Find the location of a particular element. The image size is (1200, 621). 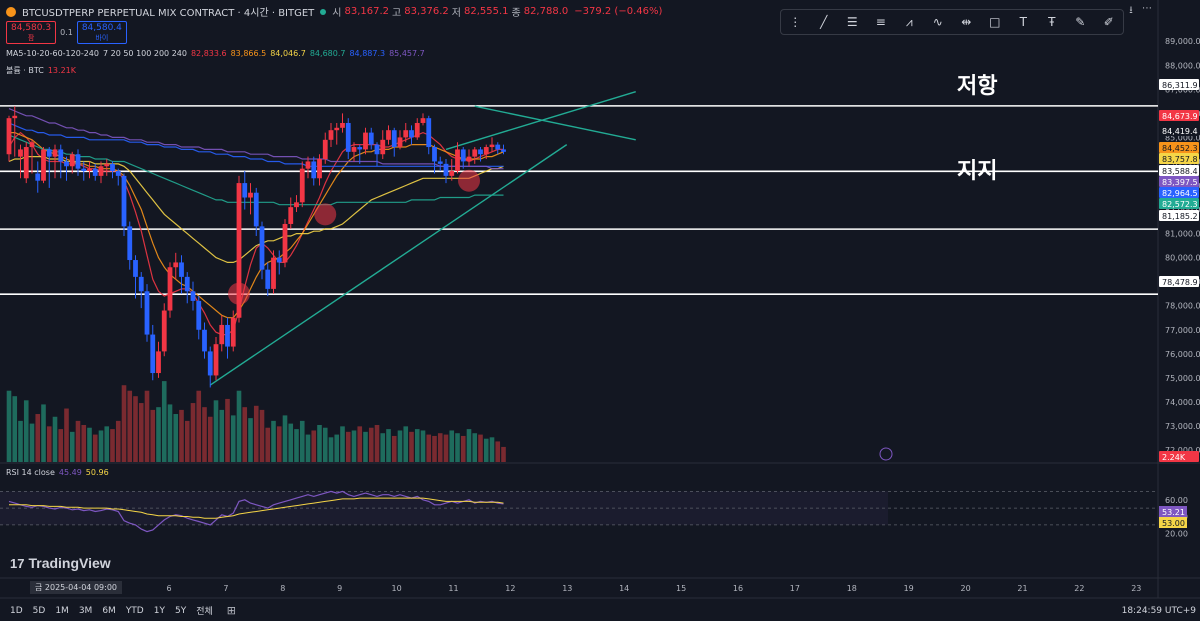

price-axis-badge-label: 78,478.9 is located at coordinates (1180, 282).